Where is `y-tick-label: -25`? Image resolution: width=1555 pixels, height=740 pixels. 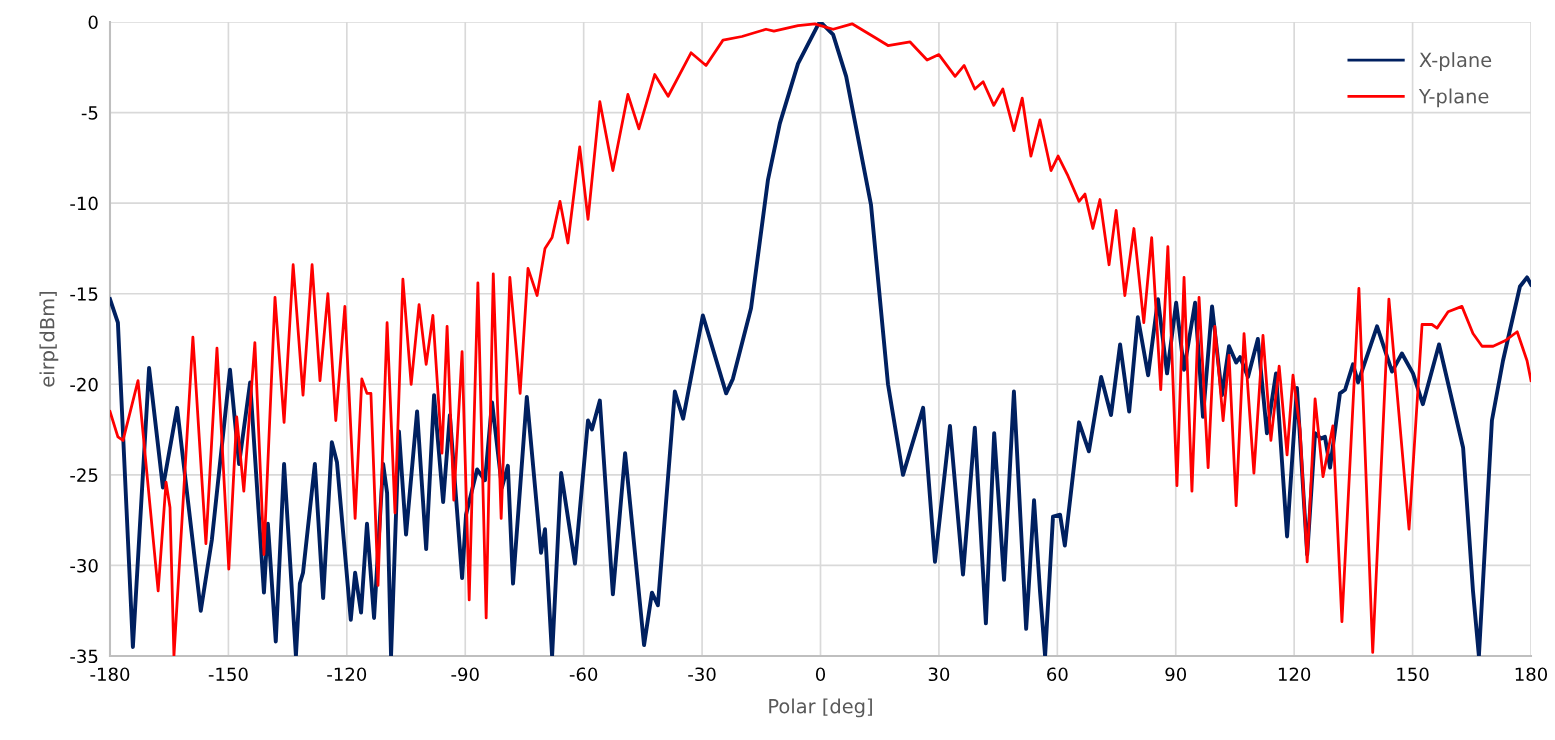 y-tick-label: -25 is located at coordinates (84, 475).